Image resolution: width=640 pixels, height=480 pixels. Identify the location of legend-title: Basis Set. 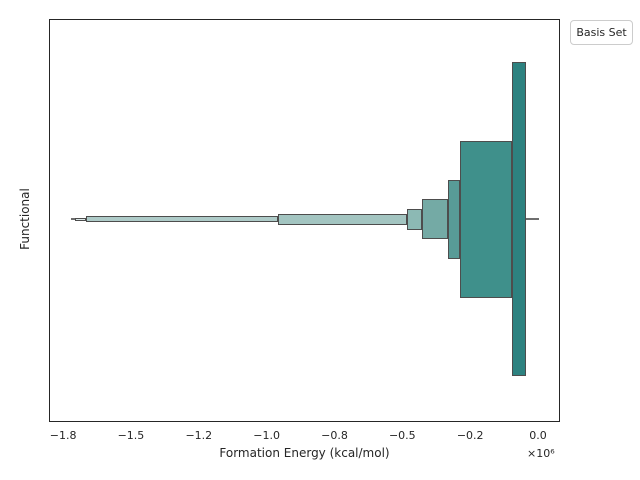
(601, 32).